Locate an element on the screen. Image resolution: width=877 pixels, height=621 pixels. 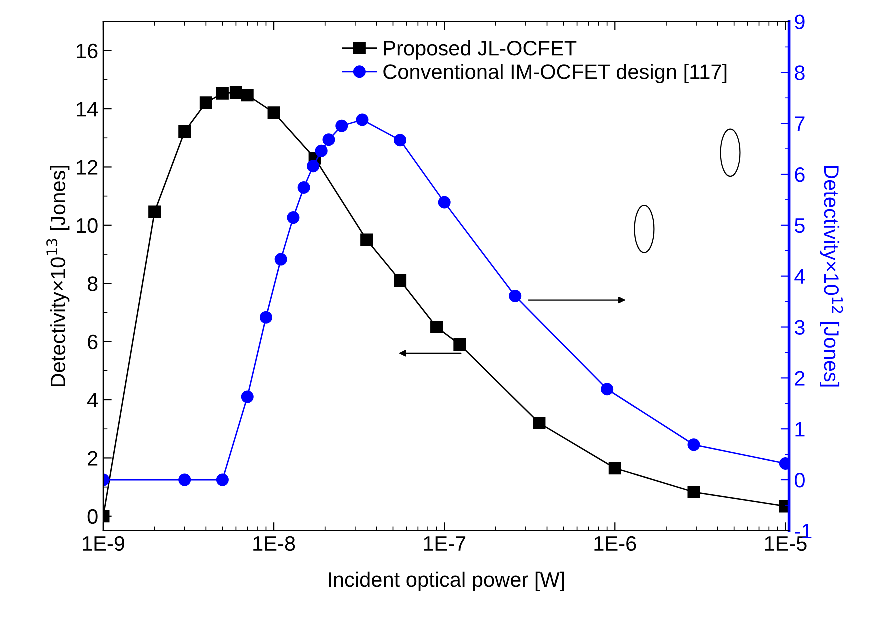
x-tick-label: 1E-9 is located at coordinates (104, 544).